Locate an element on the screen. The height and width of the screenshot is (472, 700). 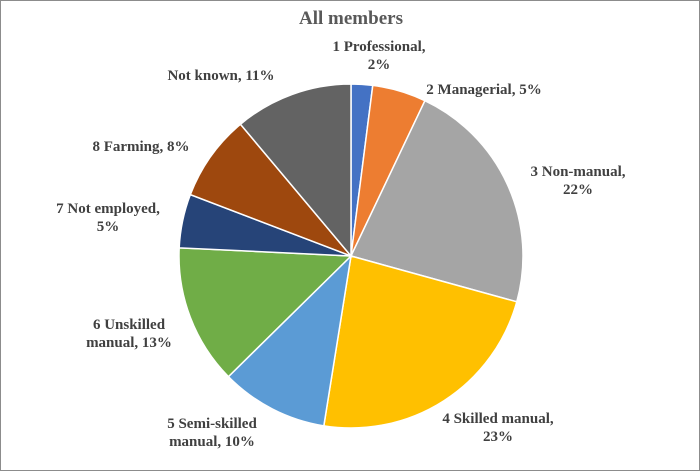
slice-label-line: 8 Farming, 8% is located at coordinates (140, 147).